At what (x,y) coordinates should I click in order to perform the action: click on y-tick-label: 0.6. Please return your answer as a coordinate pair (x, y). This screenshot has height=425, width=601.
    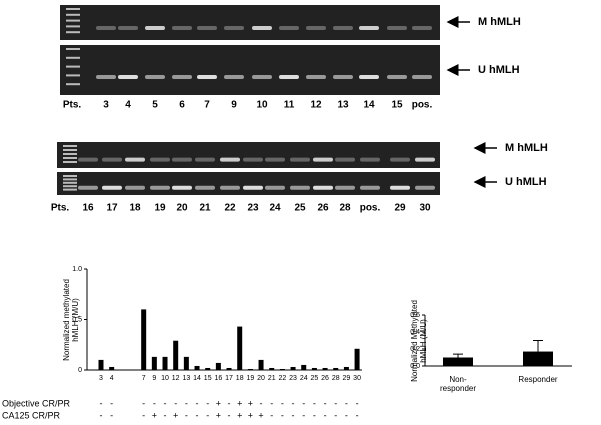
    Looking at the image, I should click on (415, 315).